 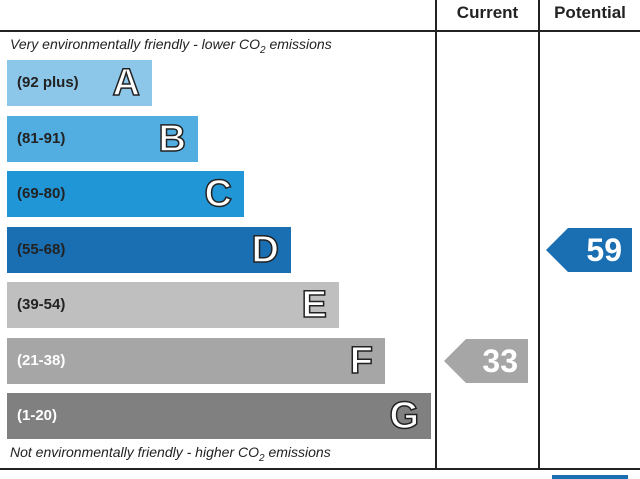 What do you see at coordinates (130, 44) in the screenshot?
I see `top-note-text: Very environmentally friendly - lower C` at bounding box center [130, 44].